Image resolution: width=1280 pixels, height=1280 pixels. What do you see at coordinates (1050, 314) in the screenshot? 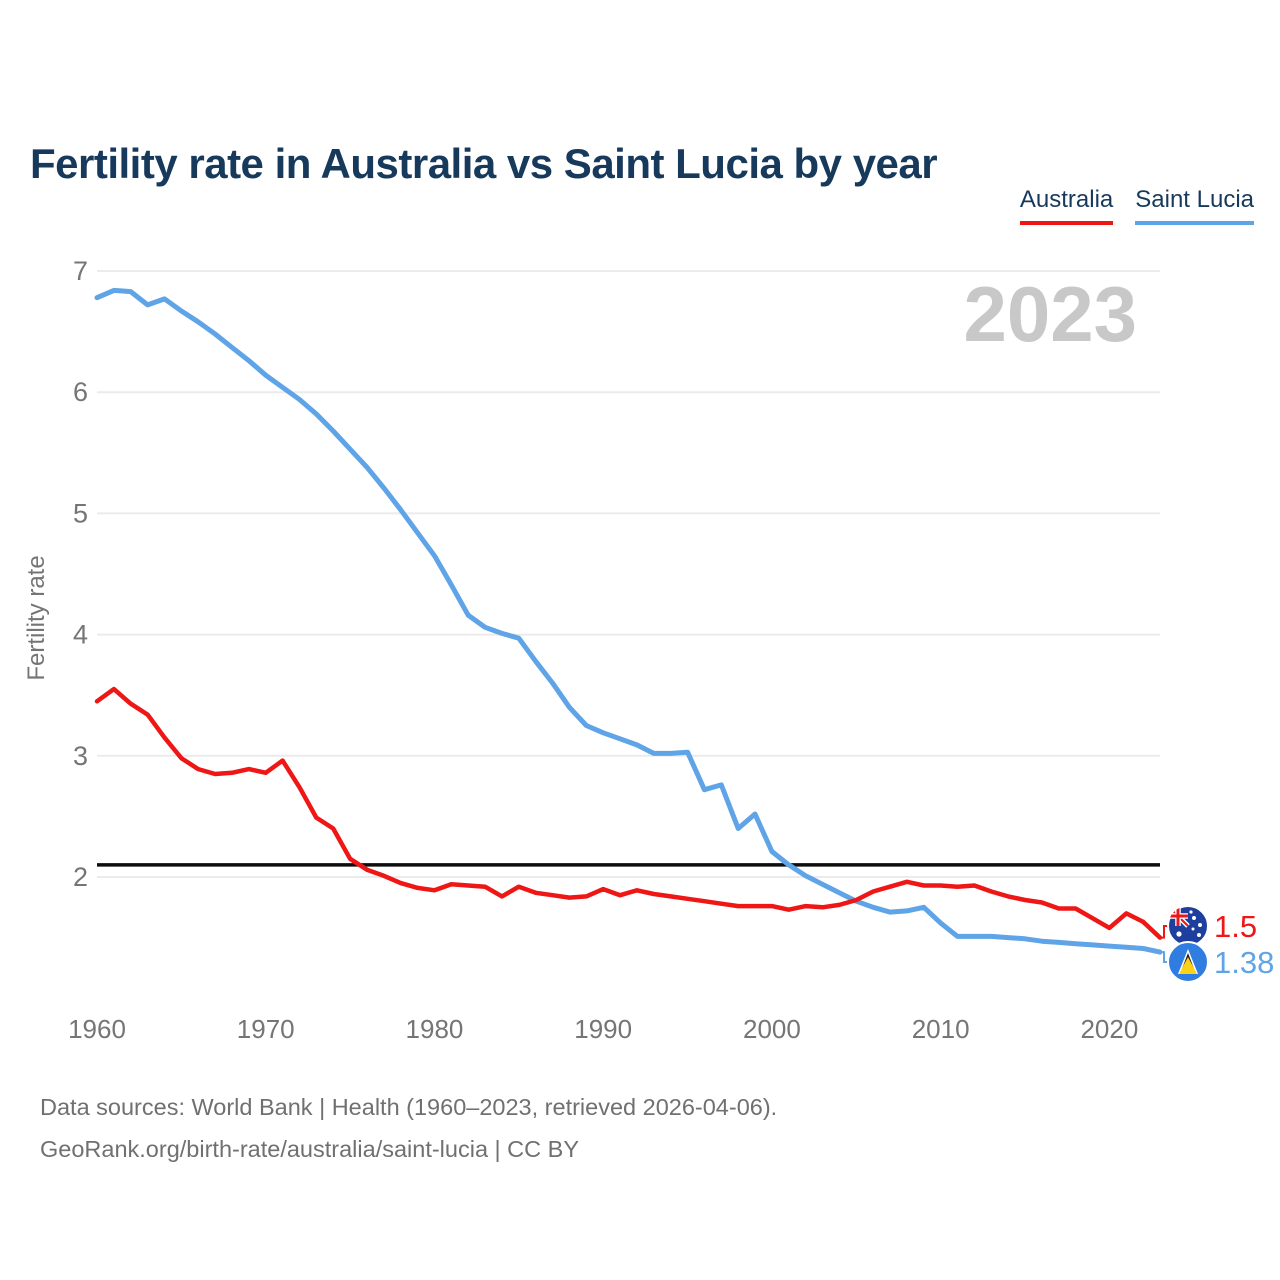
I see `watermark-year: 2023` at bounding box center [1050, 314].